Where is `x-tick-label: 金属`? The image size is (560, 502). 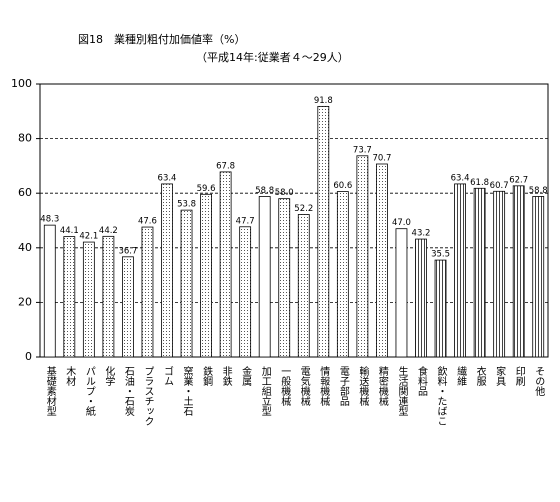
x-tick-label: 金属 is located at coordinates (246, 376).